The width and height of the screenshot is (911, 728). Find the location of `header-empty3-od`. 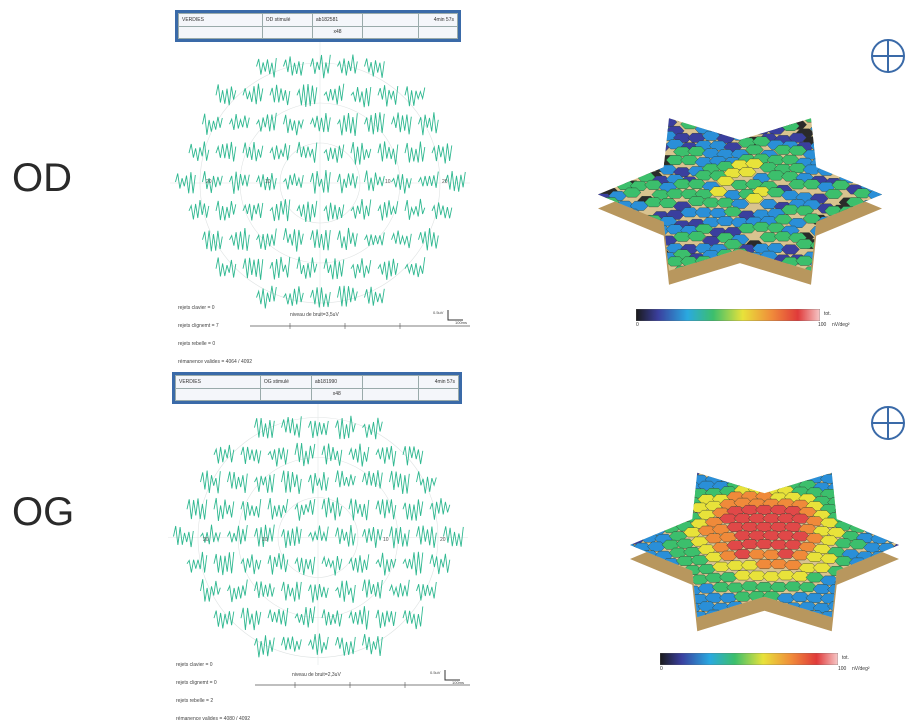

header-empty3-od is located at coordinates (391, 32).